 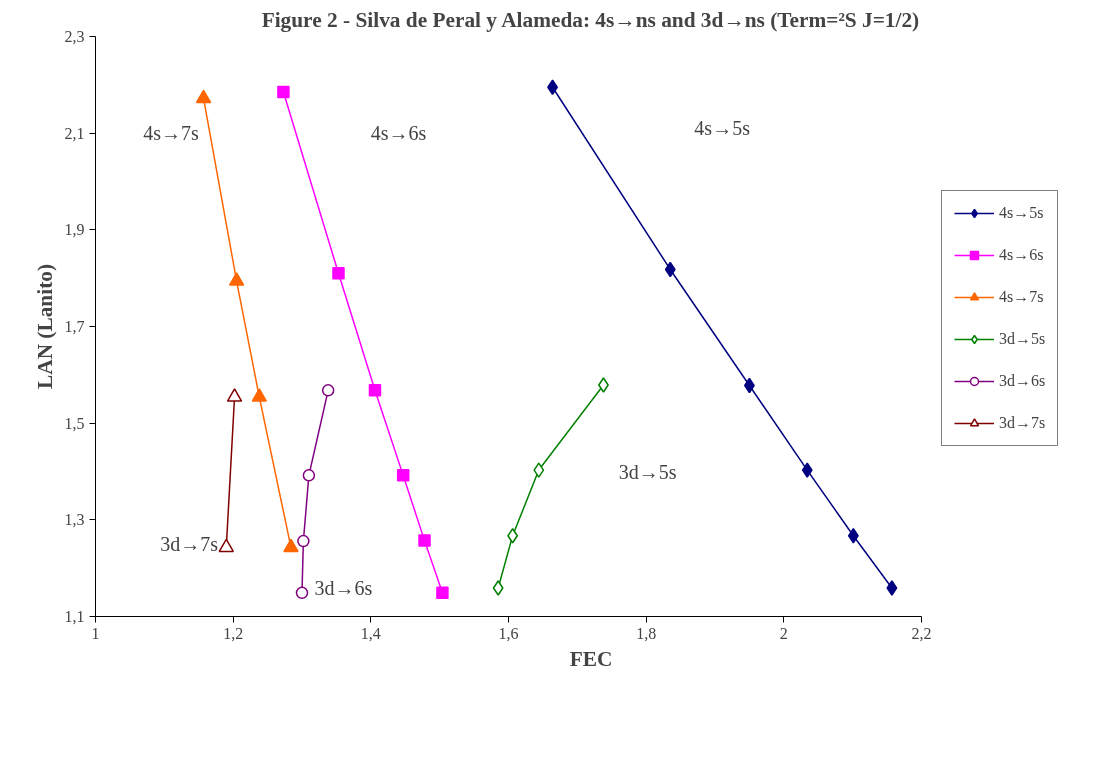 What do you see at coordinates (189, 544) in the screenshot?
I see `annotation: 3d→7s` at bounding box center [189, 544].